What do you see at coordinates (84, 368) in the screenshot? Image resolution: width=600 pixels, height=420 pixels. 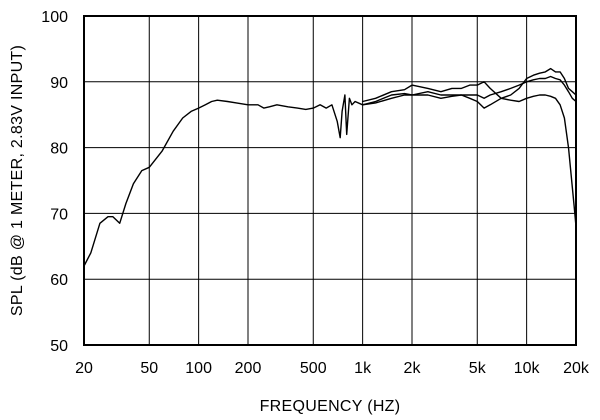 I see `x-tick-label-20: 20` at bounding box center [84, 368].